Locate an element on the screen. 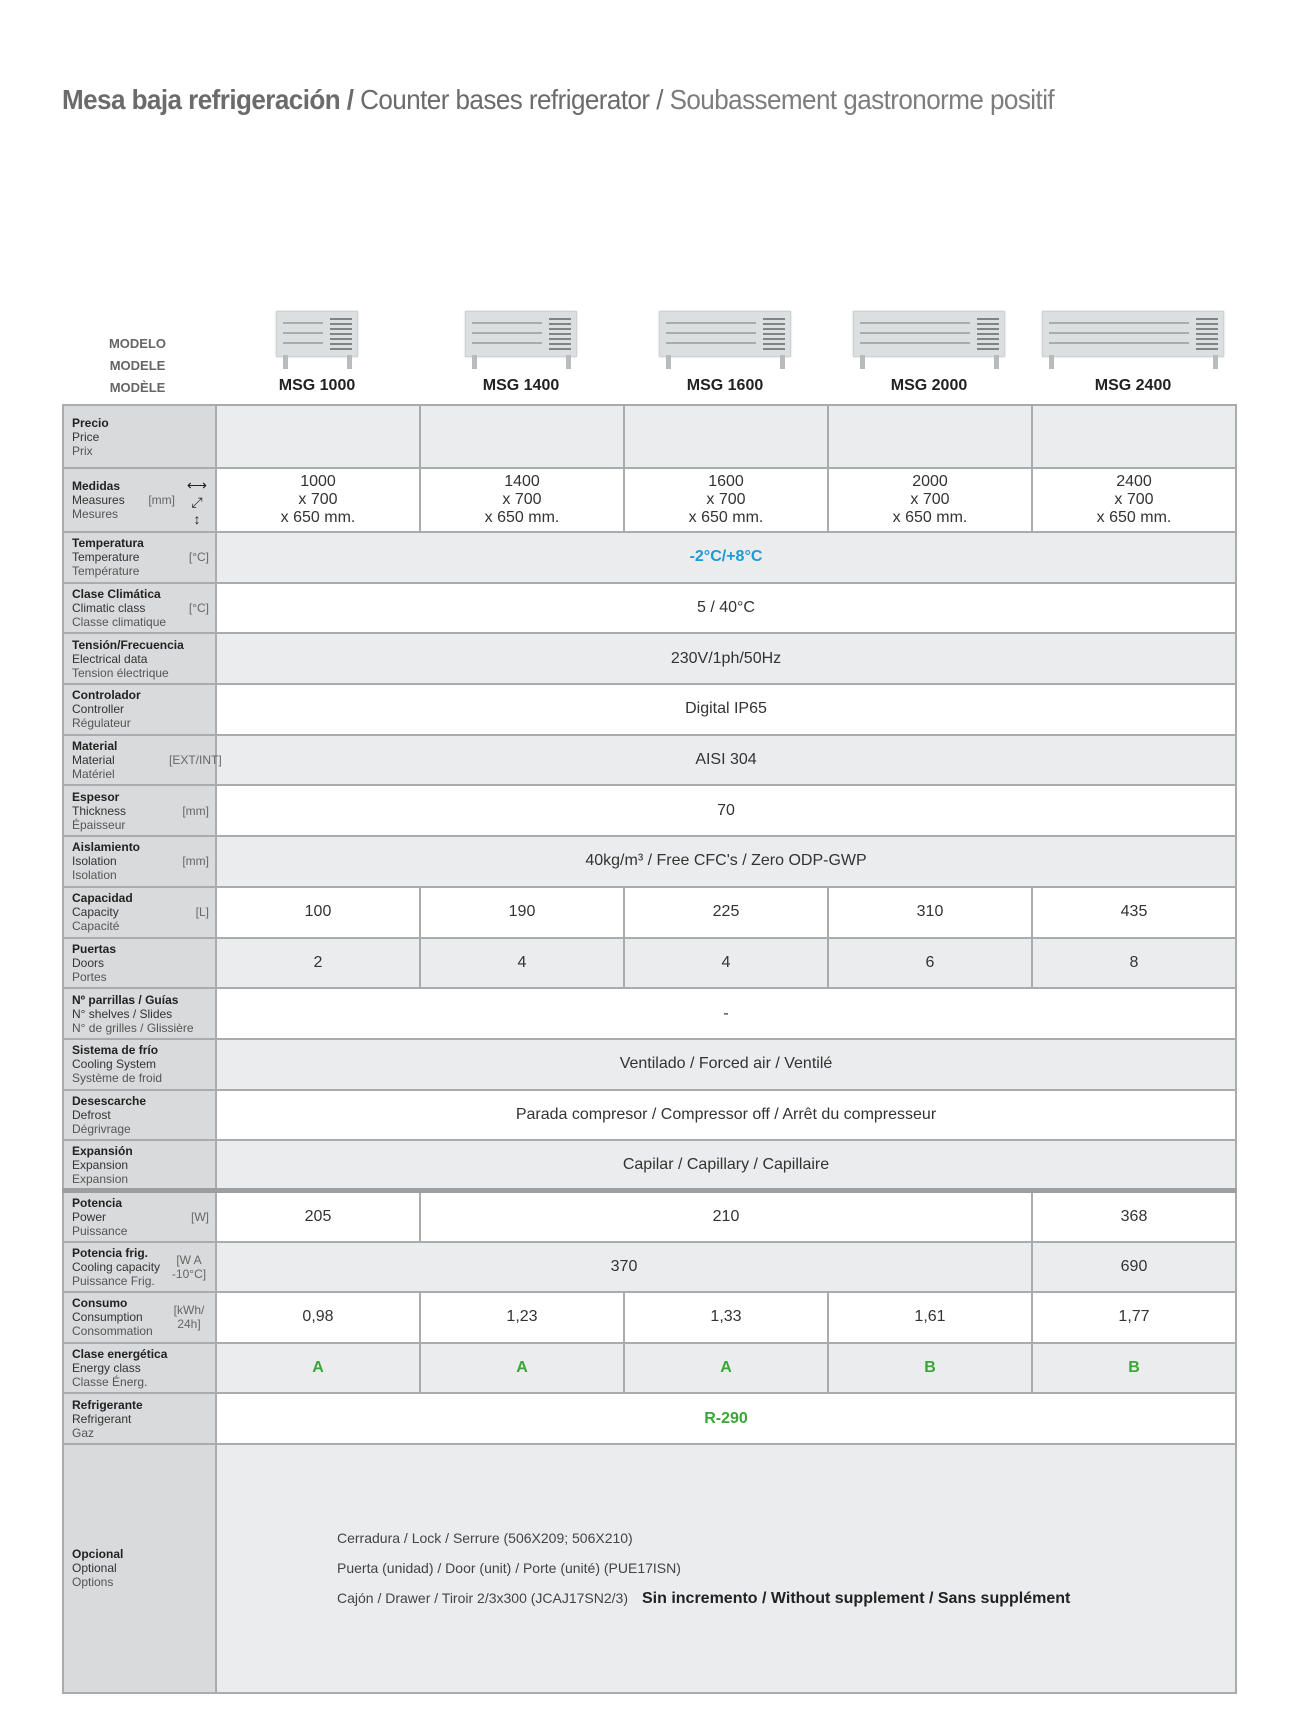 The image size is (1308, 1736). spec-value: 40kg/m³ / Free CFC's / Zero ODP-GWP is located at coordinates (726, 861).